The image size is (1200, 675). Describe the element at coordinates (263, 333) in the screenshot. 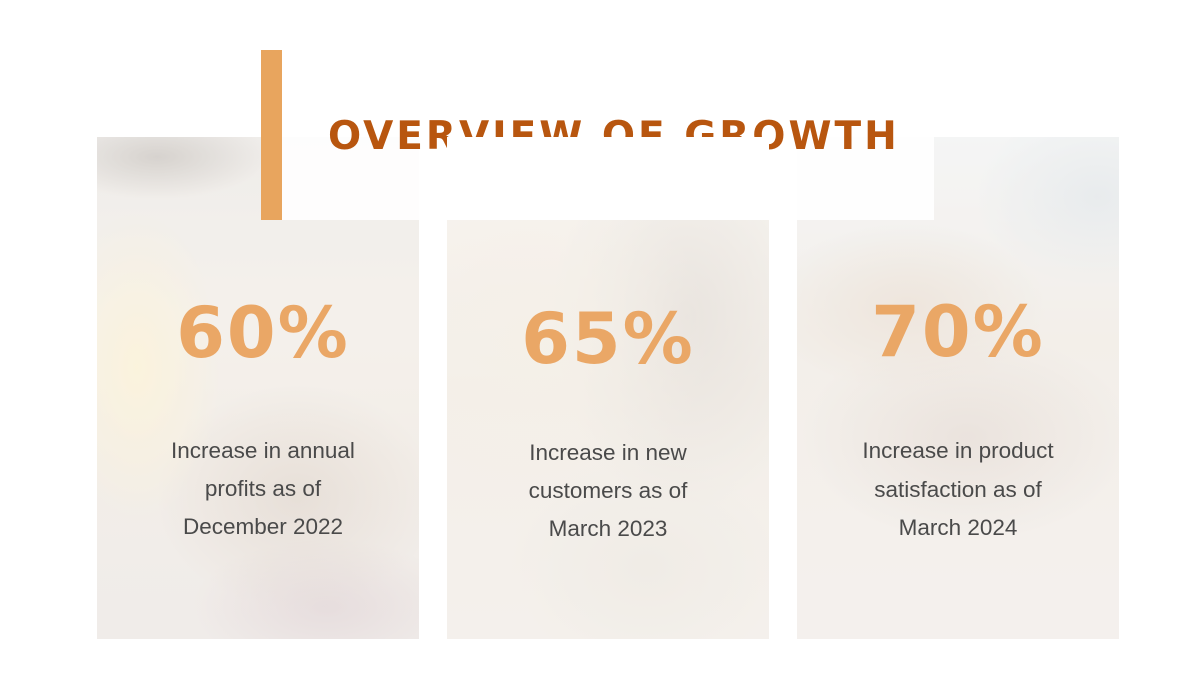

I see `stat-value: 60%` at that location.